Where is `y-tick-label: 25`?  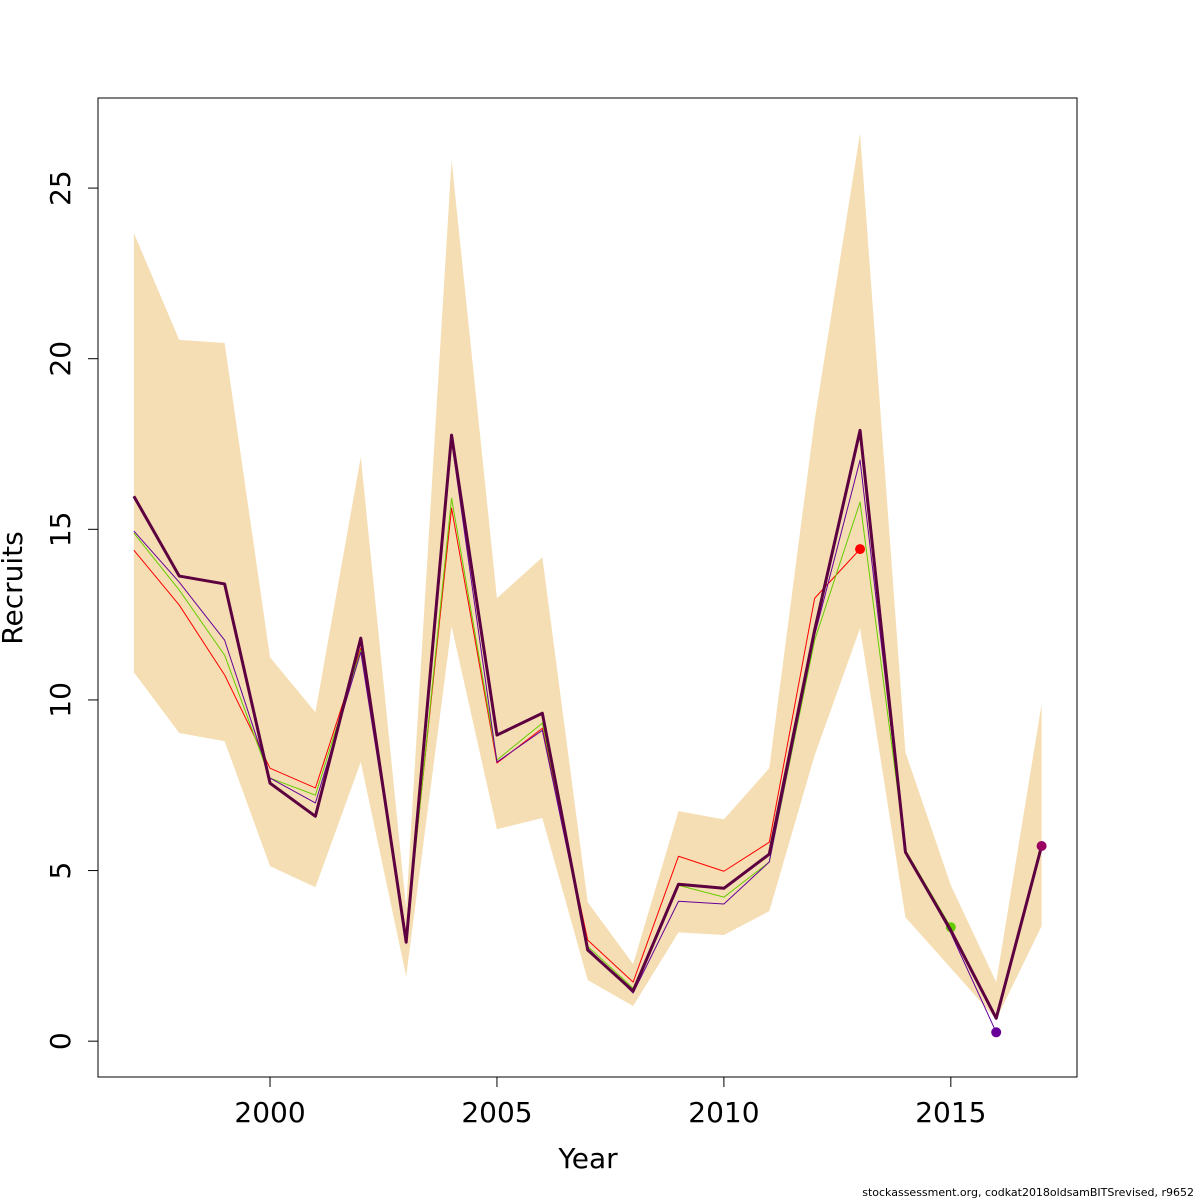 y-tick-label: 25 is located at coordinates (60, 188).